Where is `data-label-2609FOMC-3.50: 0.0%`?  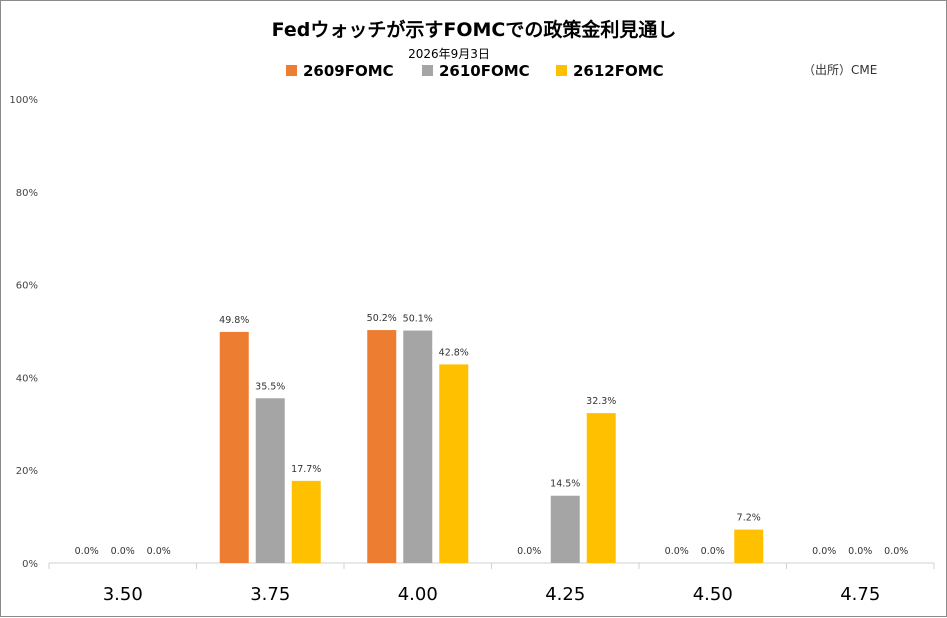 data-label-2609FOMC-3.50: 0.0% is located at coordinates (87, 551).